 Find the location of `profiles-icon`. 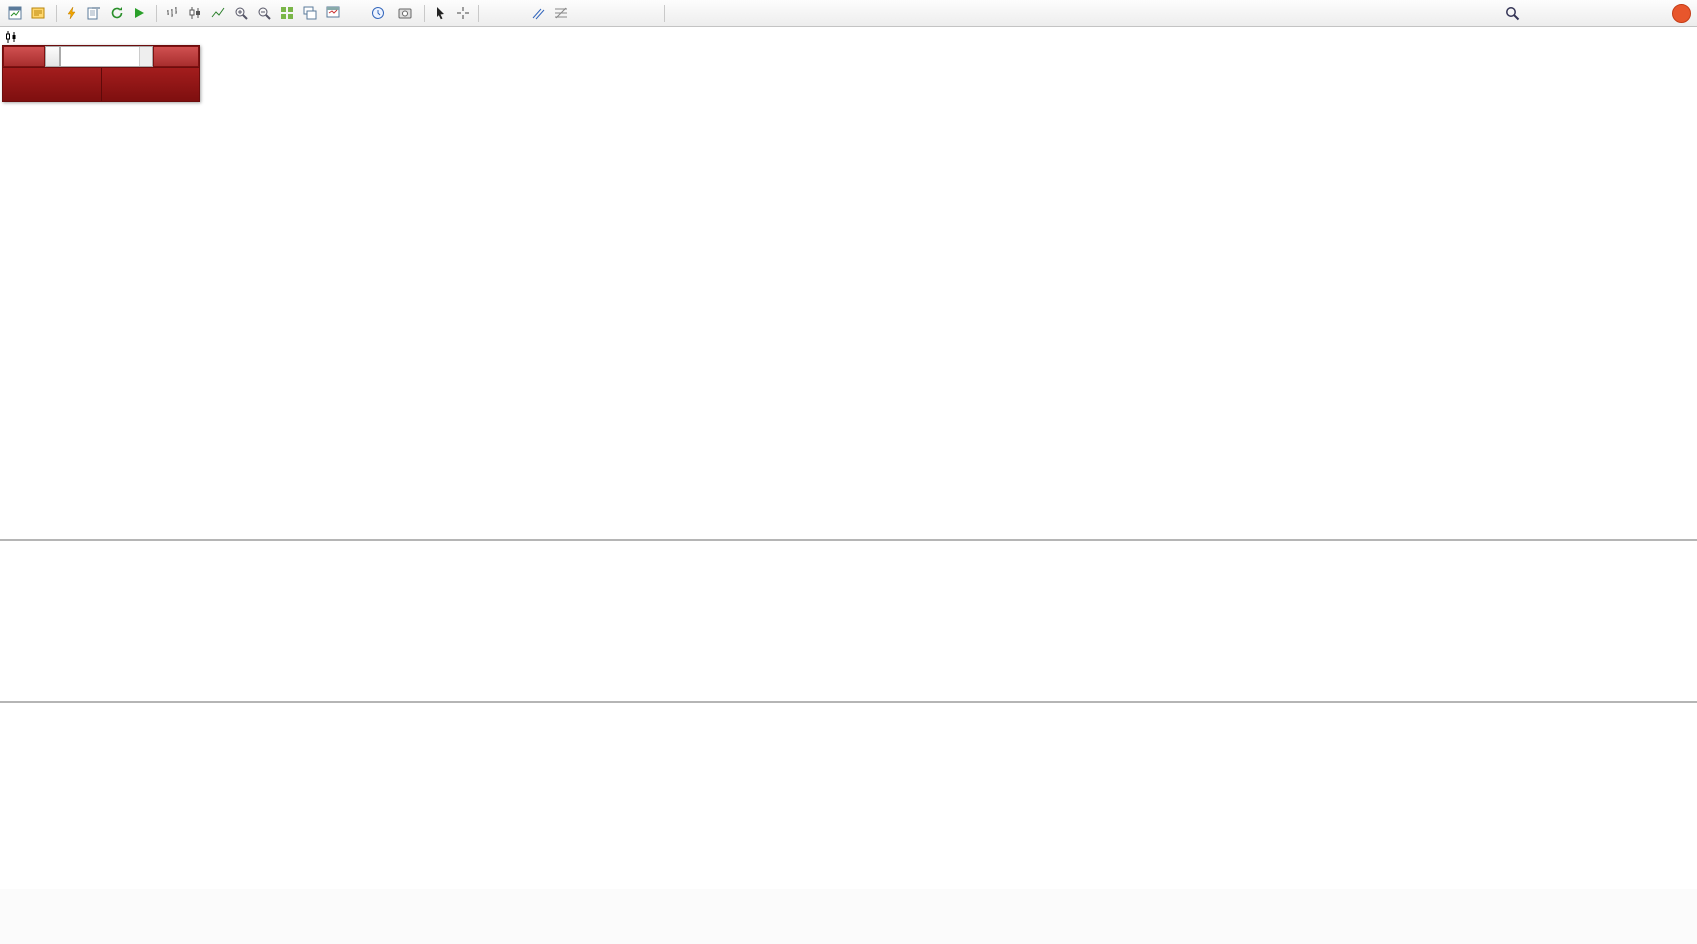

profiles-icon is located at coordinates (94, 13).